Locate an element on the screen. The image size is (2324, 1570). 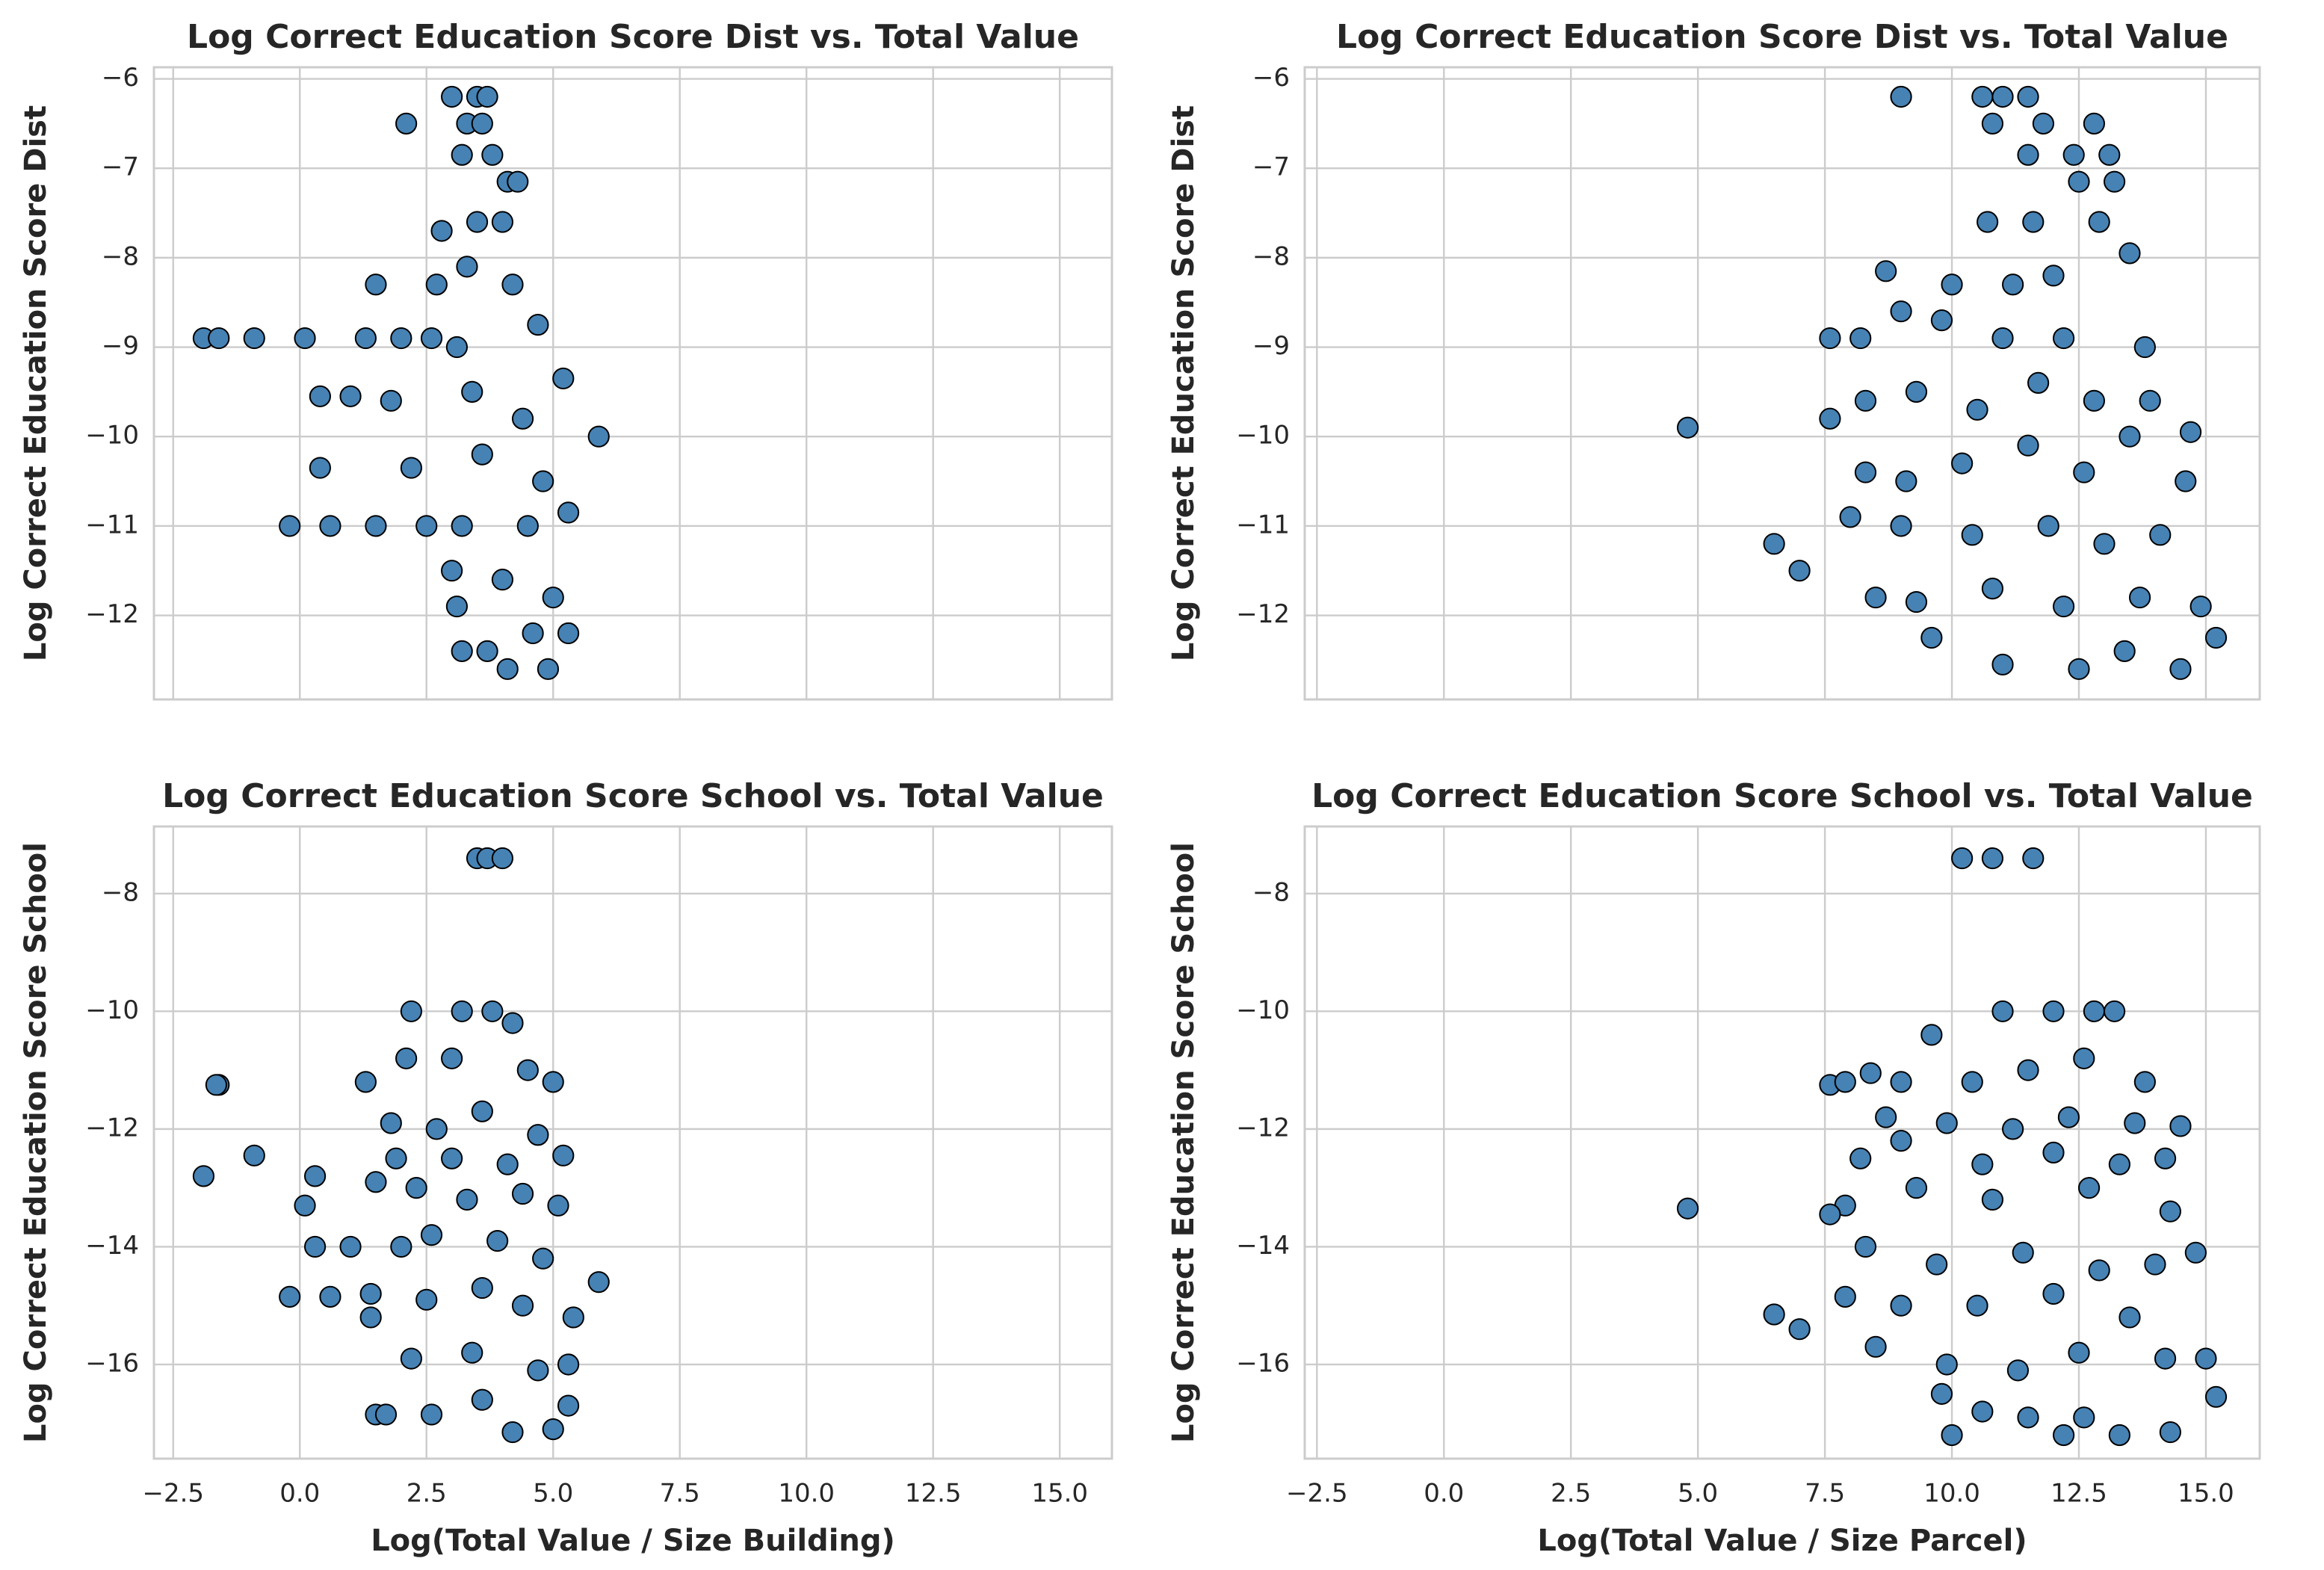
x-tick-label: 2.5 is located at coordinates (1571, 1494).